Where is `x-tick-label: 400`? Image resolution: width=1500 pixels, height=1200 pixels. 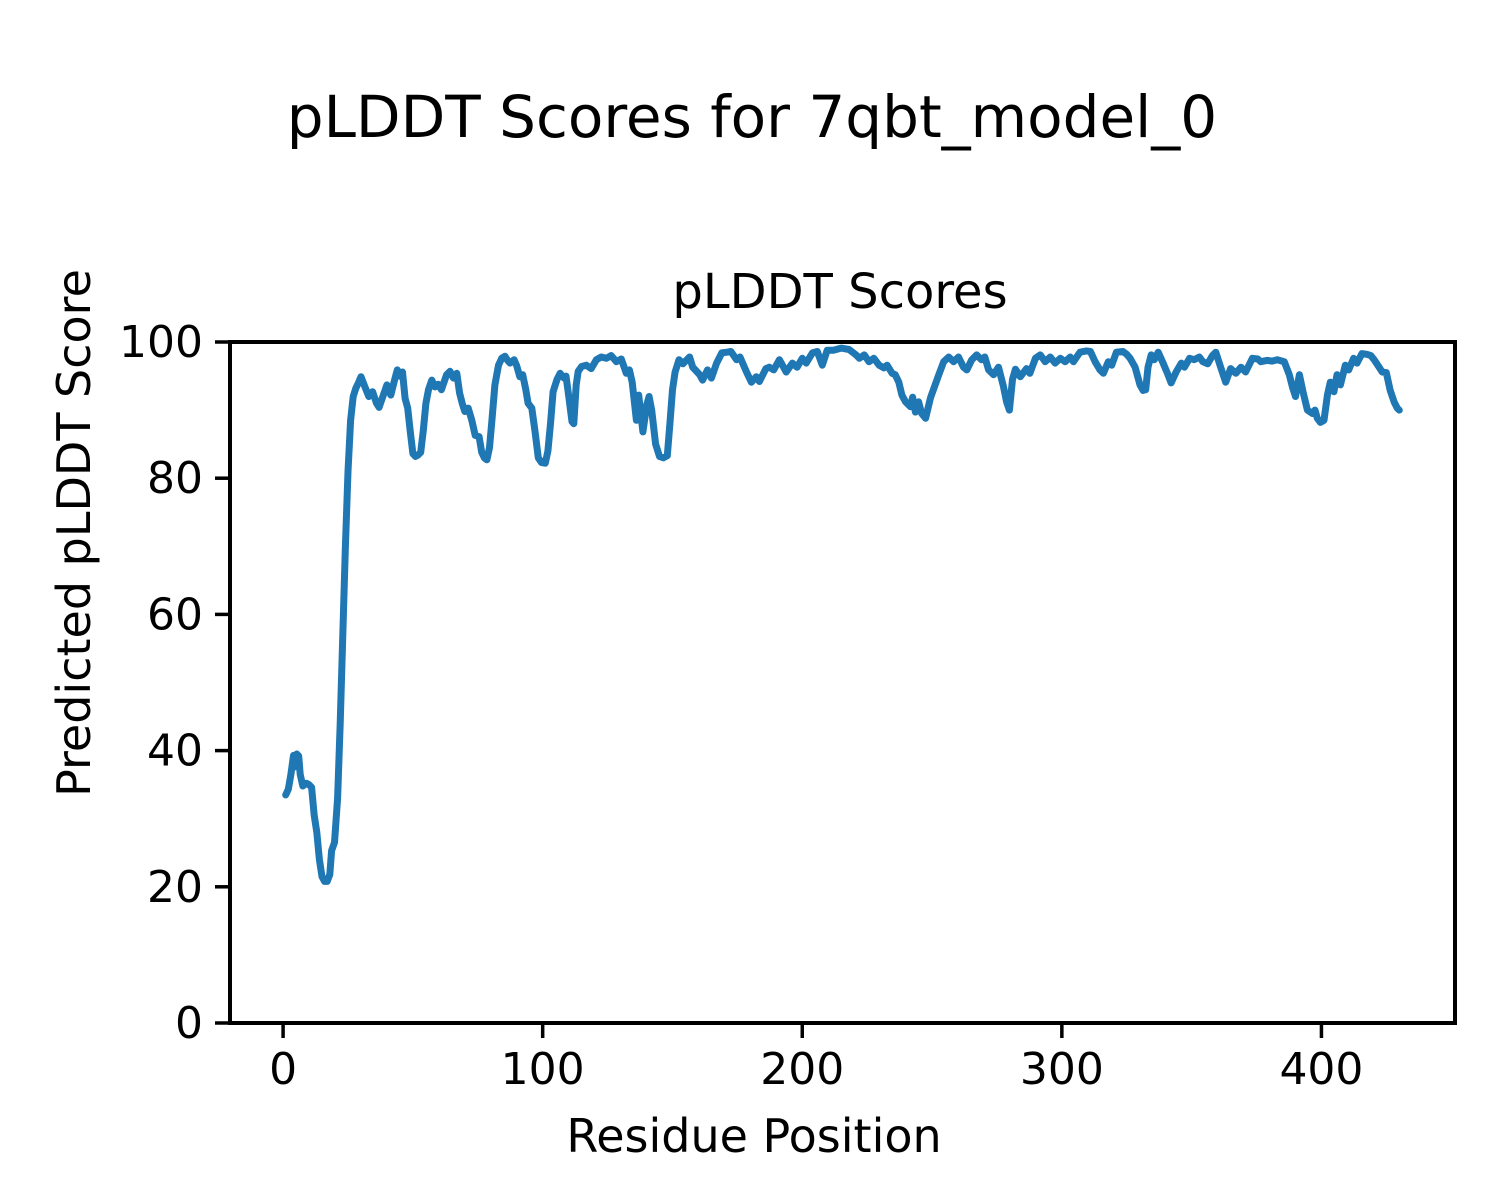
x-tick-label: 400 is located at coordinates (1321, 1069).